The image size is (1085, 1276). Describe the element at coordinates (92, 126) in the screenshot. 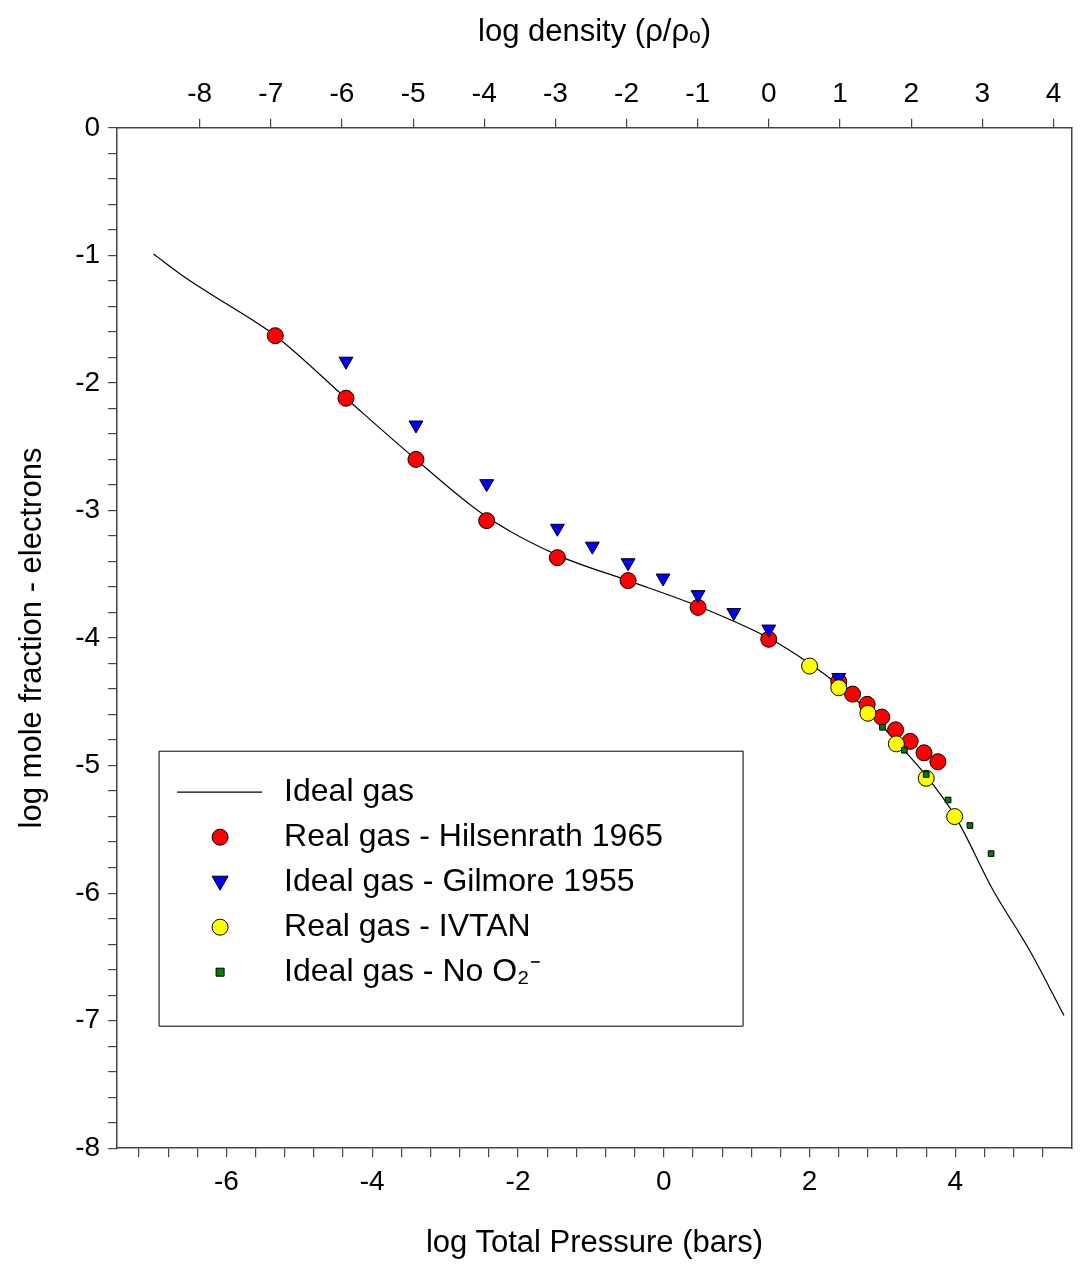

I see `y-tick-label: 0` at that location.